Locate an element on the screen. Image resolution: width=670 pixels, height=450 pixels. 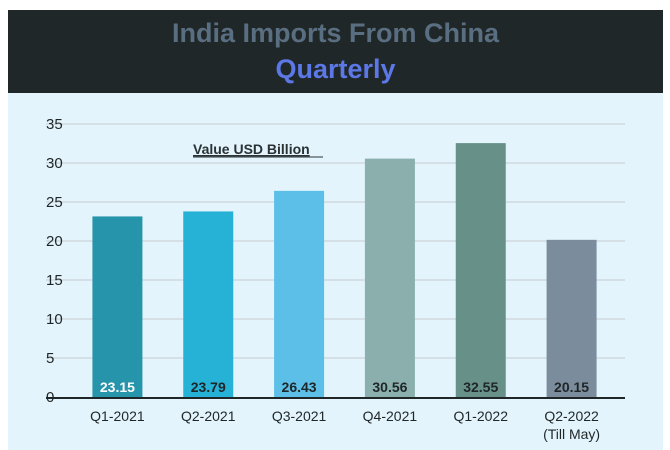
bar-q3-2021 is located at coordinates (299, 293).